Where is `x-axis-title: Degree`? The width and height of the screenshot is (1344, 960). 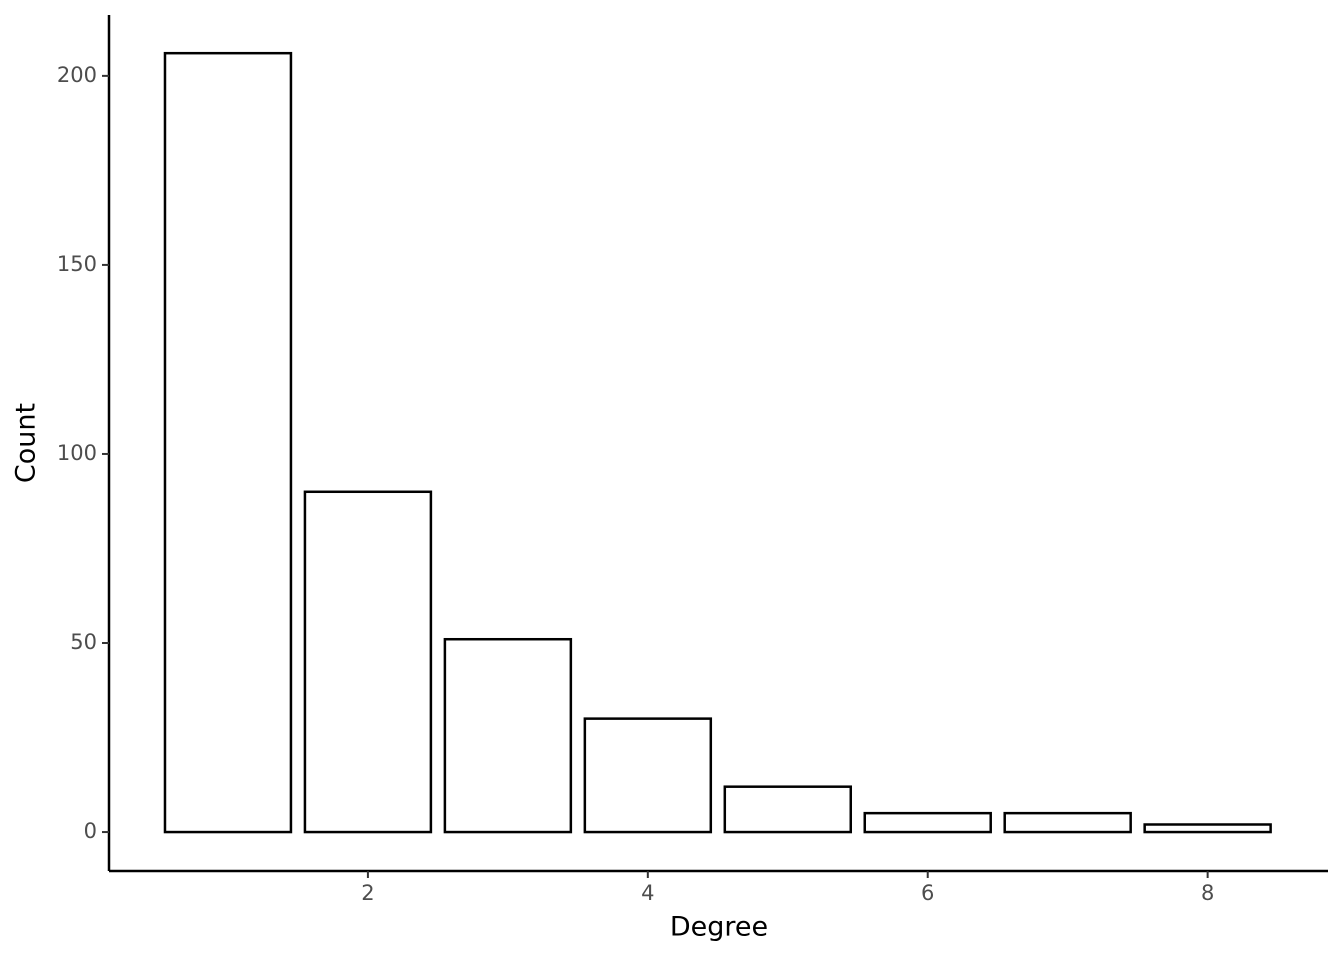 x-axis-title: Degree is located at coordinates (719, 927).